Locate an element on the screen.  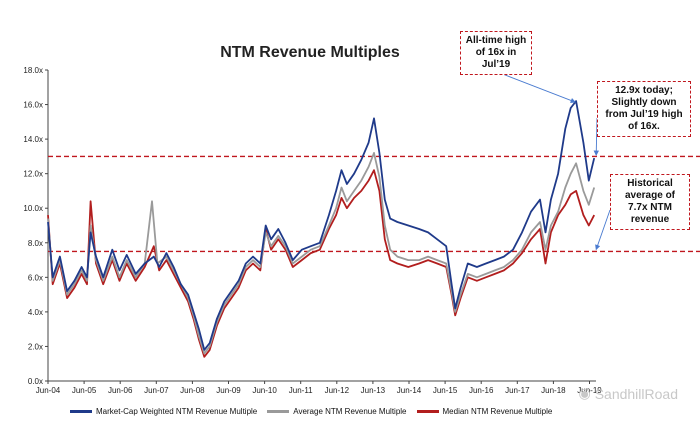
today-arrow is located at coordinates (596, 137).